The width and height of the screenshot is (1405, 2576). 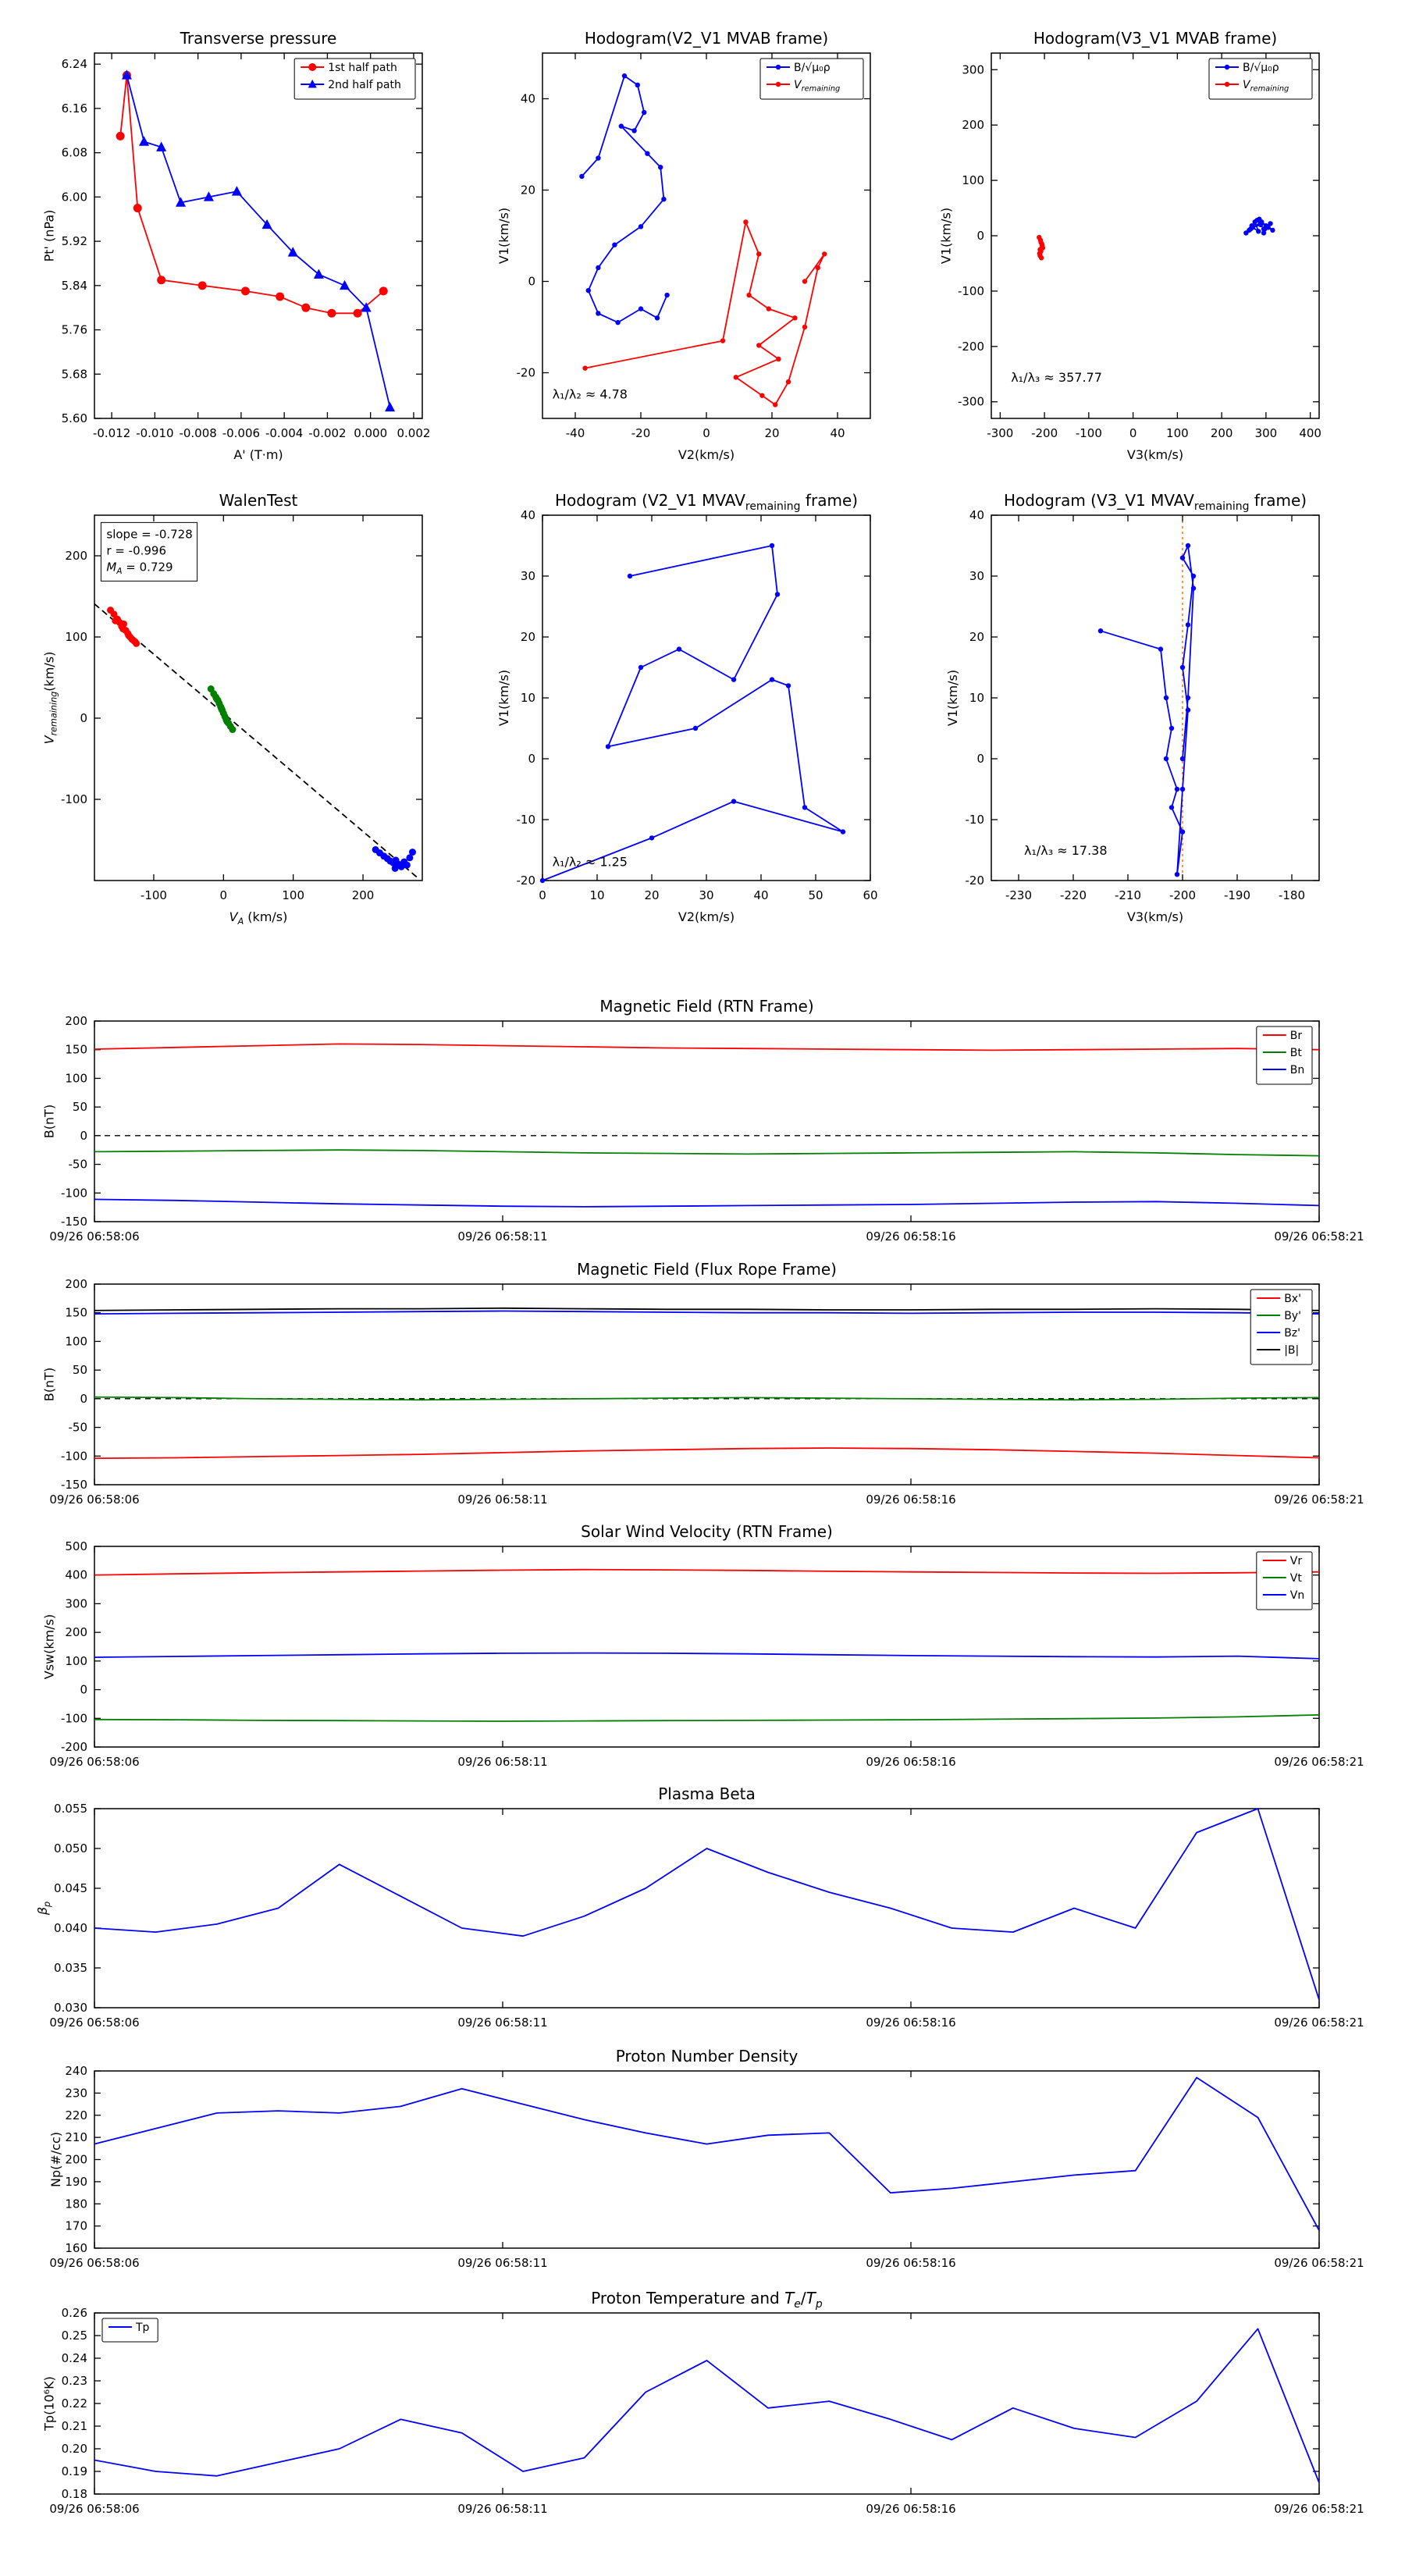 I want to click on x-tick-label: 09/26 06:58:21, so click(x=1319, y=2263).